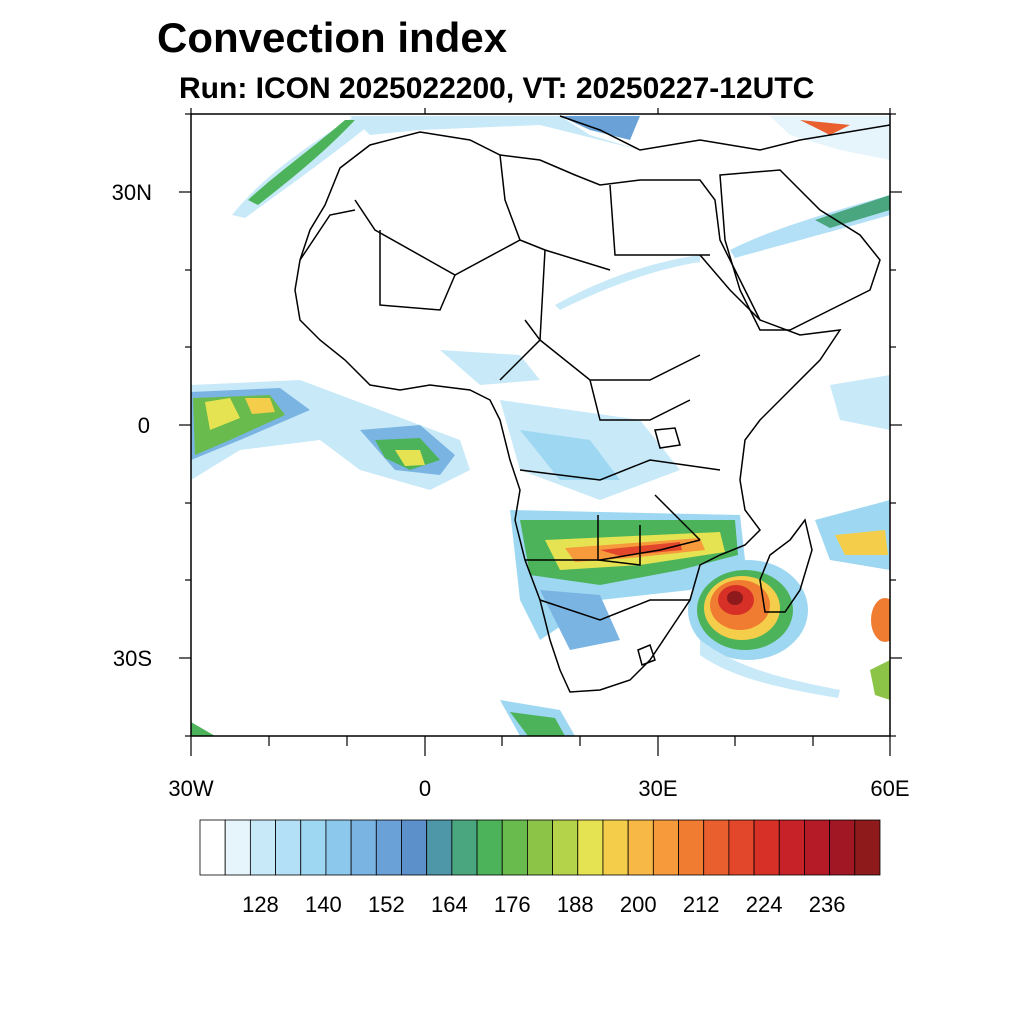 The image size is (1024, 1024). Describe the element at coordinates (735, 598) in the screenshot. I see `field-cyclone-core` at that location.